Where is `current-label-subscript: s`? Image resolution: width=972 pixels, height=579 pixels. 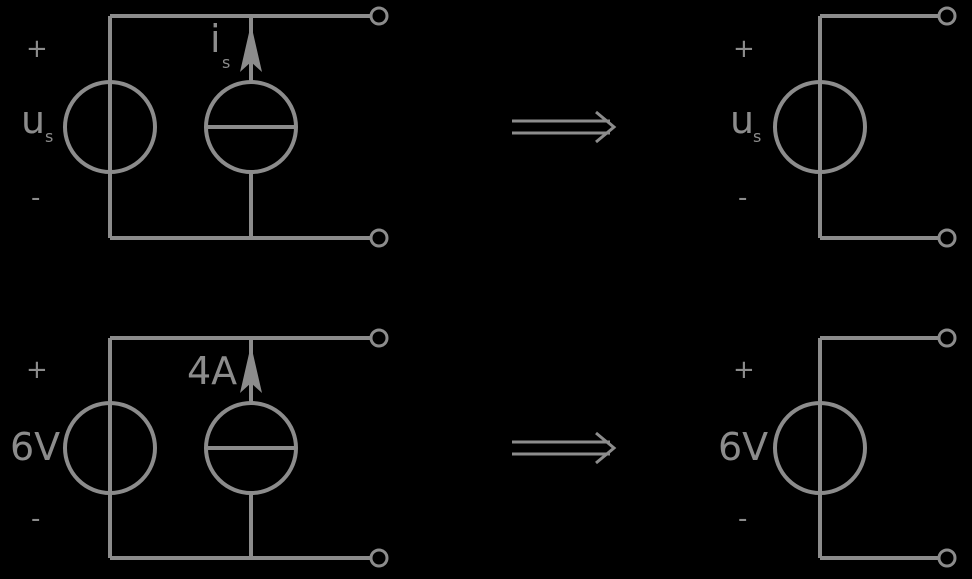
current-label-subscript: s is located at coordinates (226, 62).